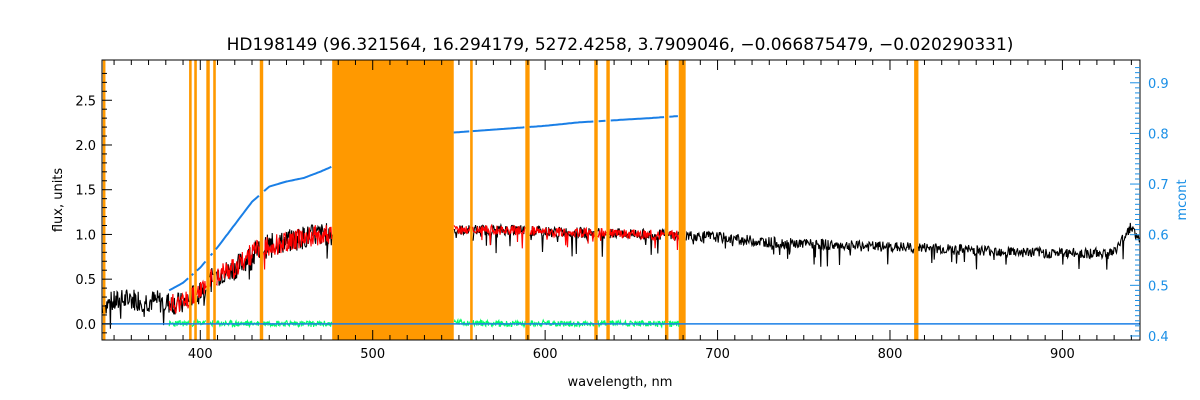 The width and height of the screenshot is (1200, 400). I want to click on y2-tick-label-5: 0.9, so click(1158, 84).